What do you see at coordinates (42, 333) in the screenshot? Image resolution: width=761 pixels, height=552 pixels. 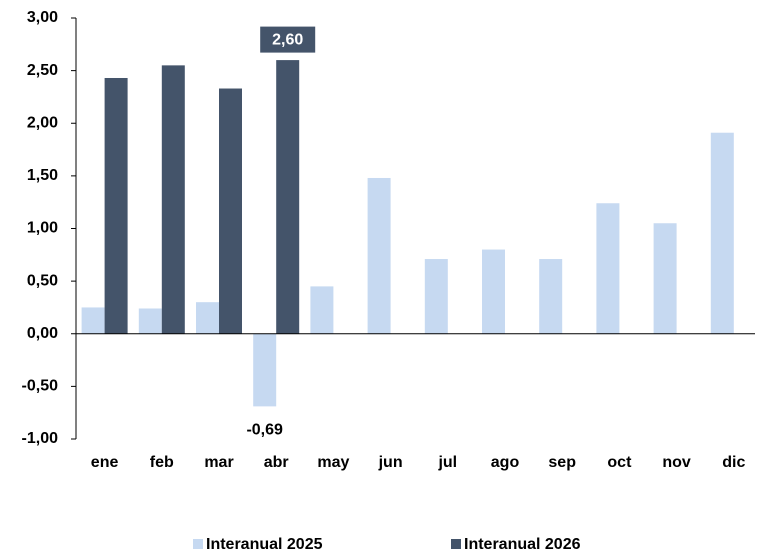 I see `y-tick-label: 0,00` at bounding box center [42, 333].